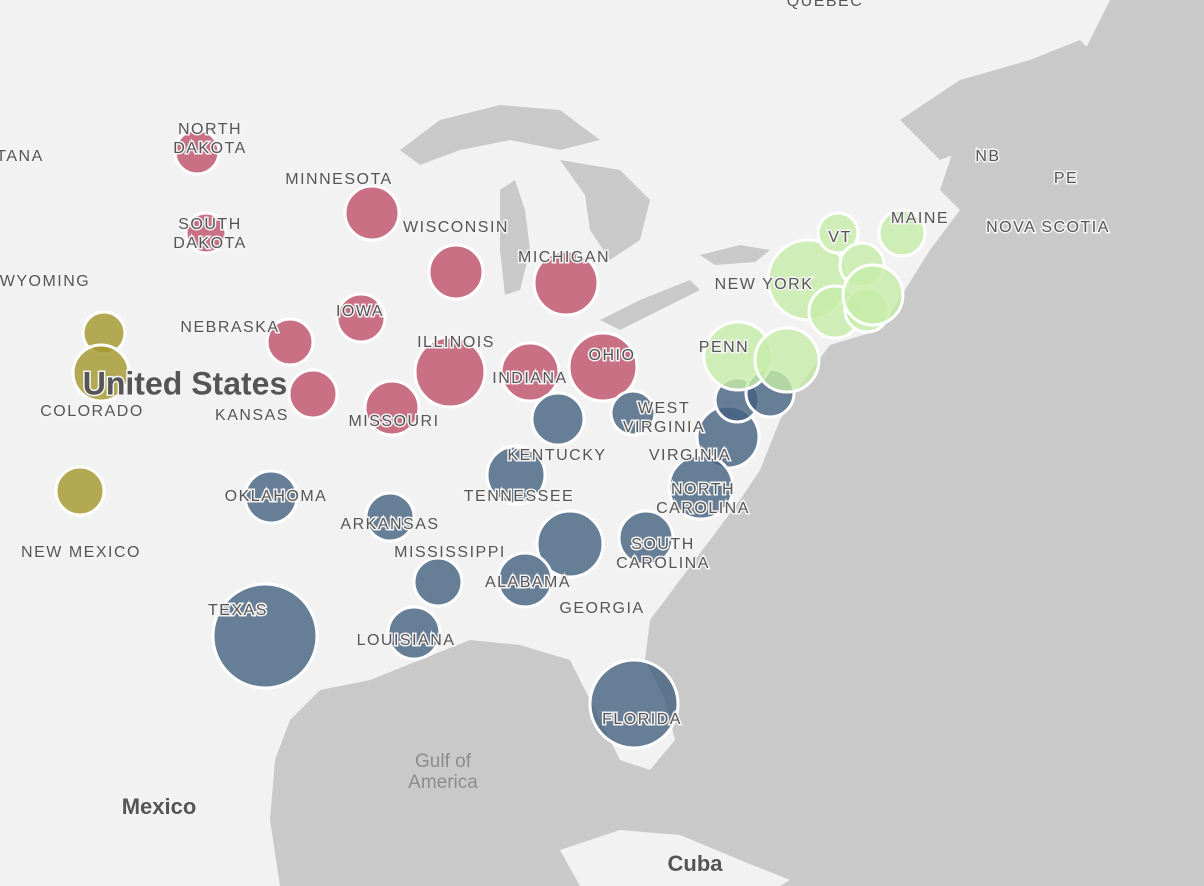 The height and width of the screenshot is (886, 1204). I want to click on place-label: ILLINOIS, so click(456, 342).